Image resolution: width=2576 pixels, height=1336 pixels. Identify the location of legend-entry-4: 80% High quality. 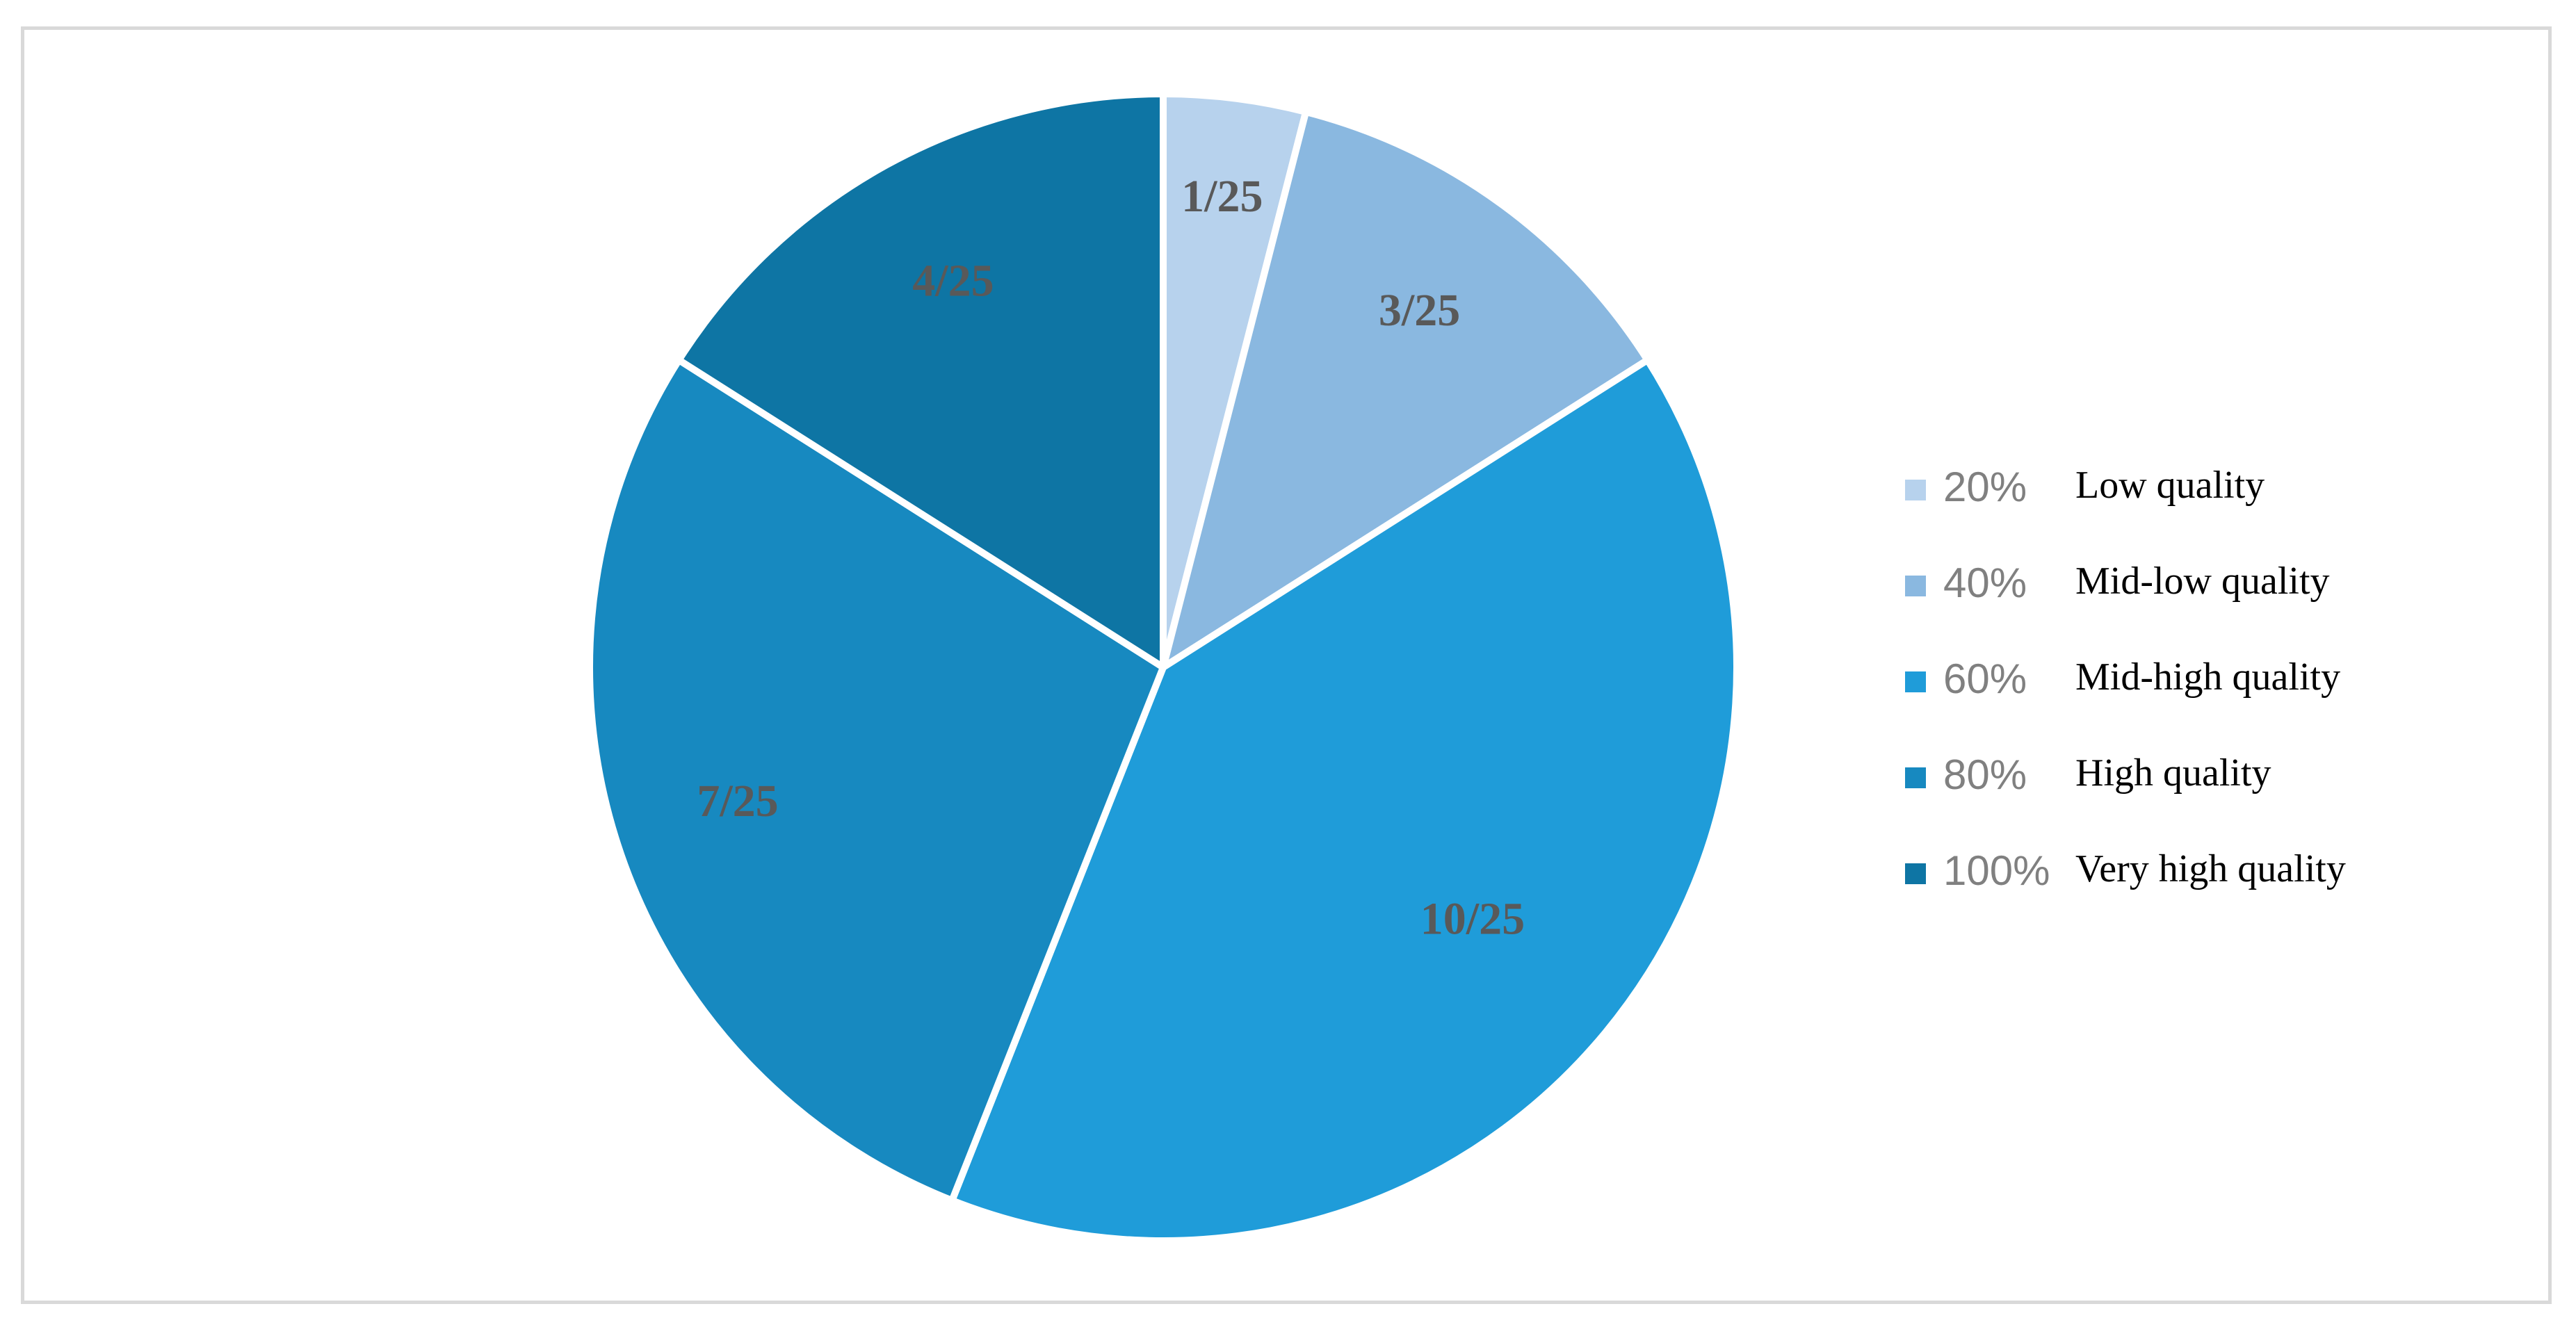
(2088, 774).